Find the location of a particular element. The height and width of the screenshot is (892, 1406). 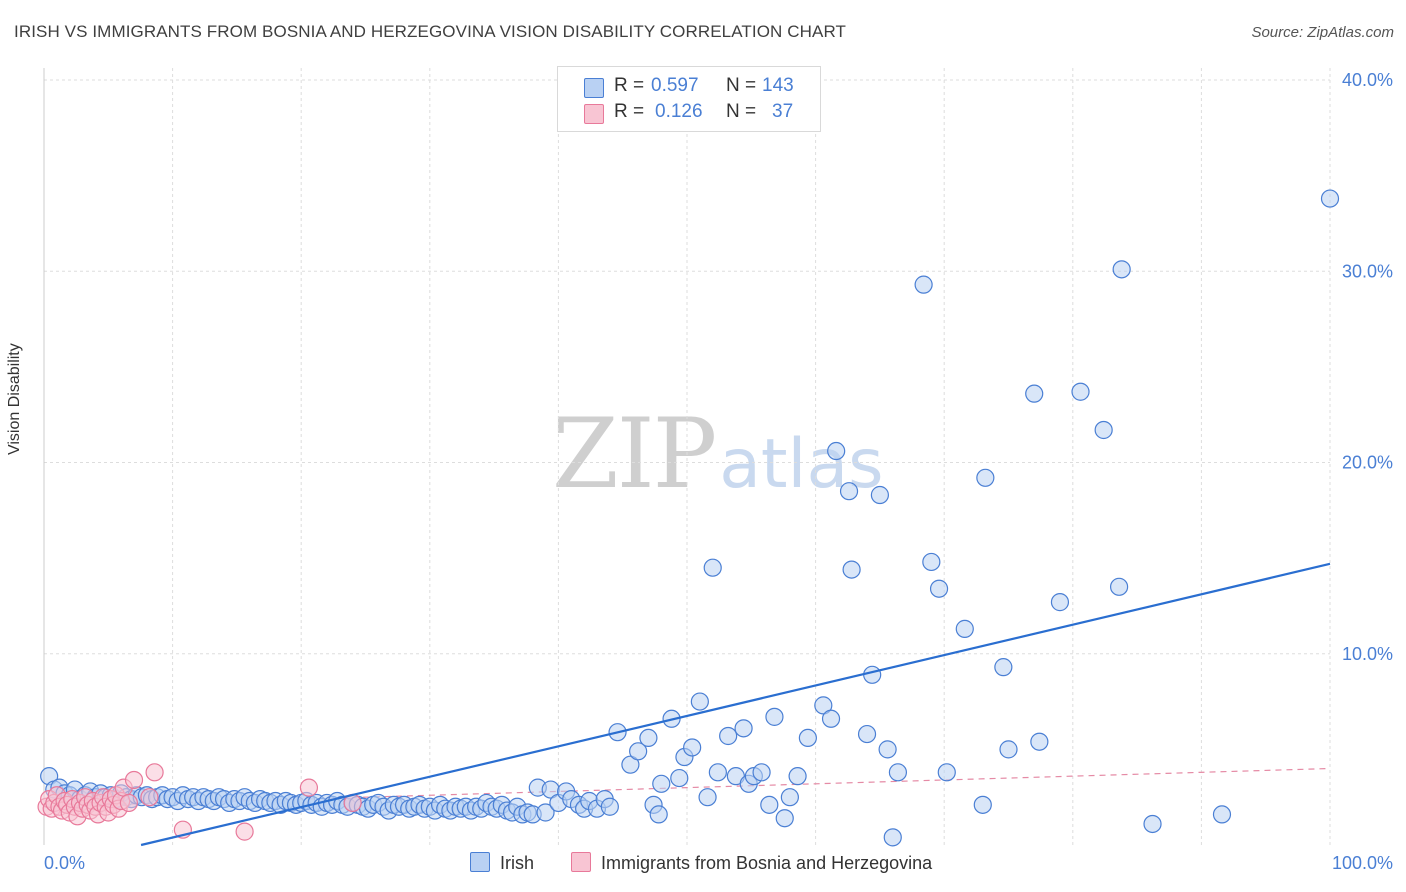

bosnia-r-label: R = is located at coordinates (629, 111).